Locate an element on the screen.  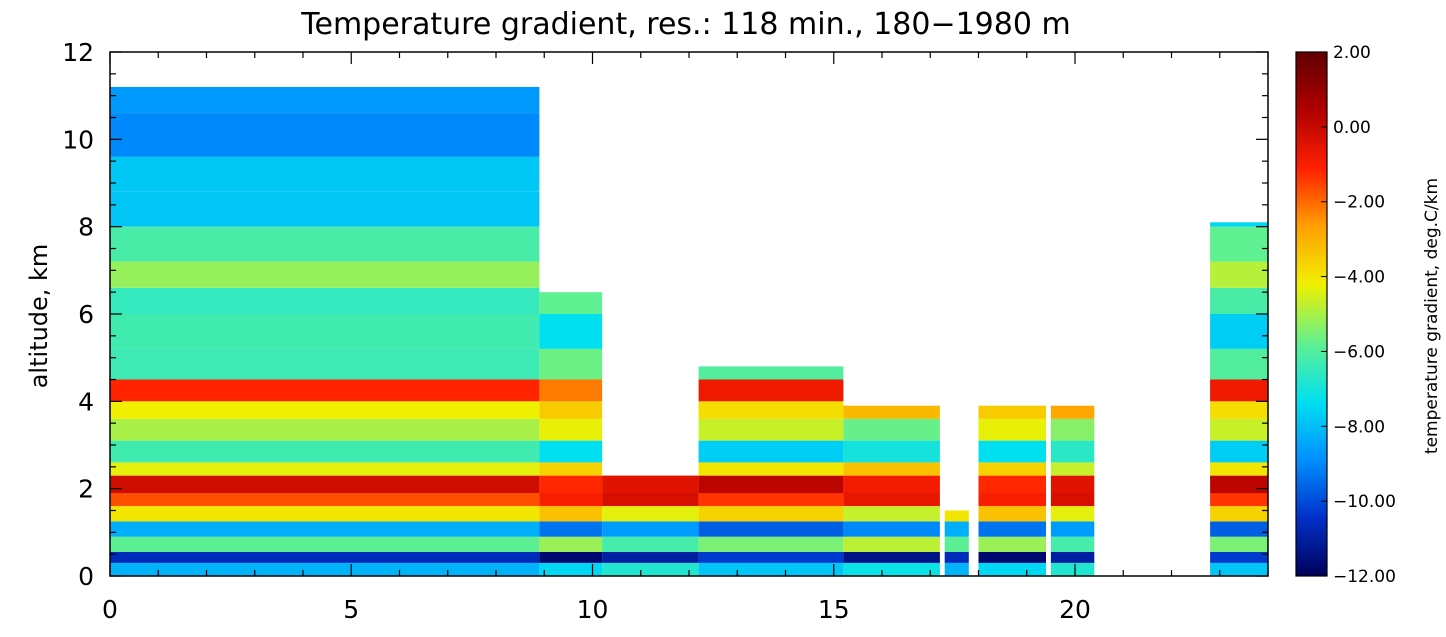
x-tick-label: 20 is located at coordinates (1075, 609).